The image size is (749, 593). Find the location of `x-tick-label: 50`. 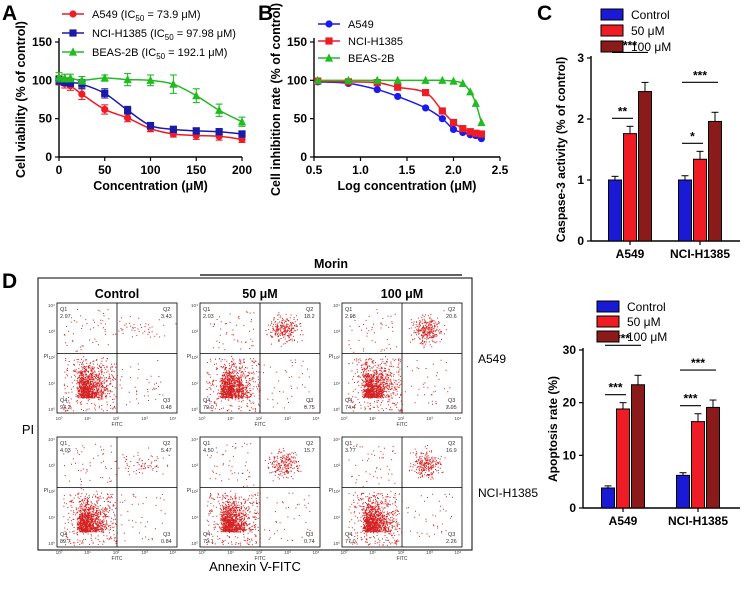

x-tick-label: 50 is located at coordinates (105, 170).